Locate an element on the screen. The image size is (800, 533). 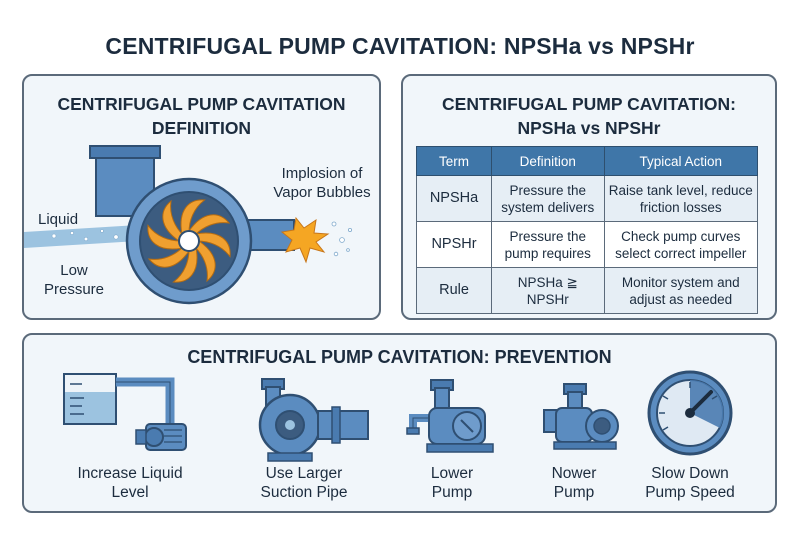
label-liquid: Liquid is located at coordinates (58, 219).